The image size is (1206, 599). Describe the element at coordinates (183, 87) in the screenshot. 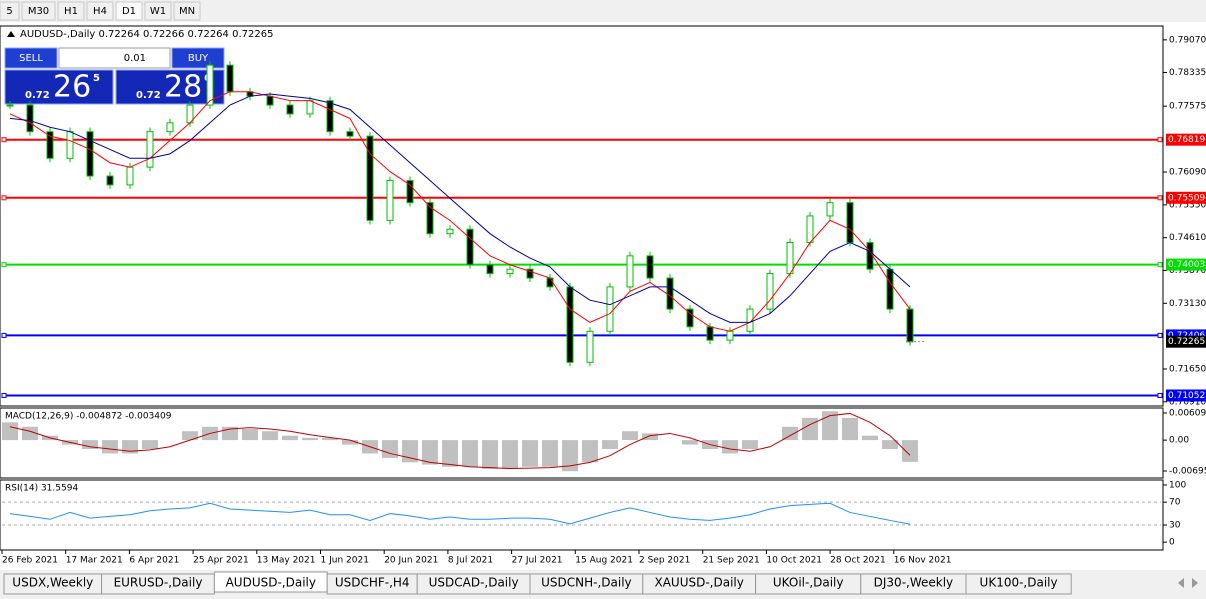

I see `price-main: 28` at that location.